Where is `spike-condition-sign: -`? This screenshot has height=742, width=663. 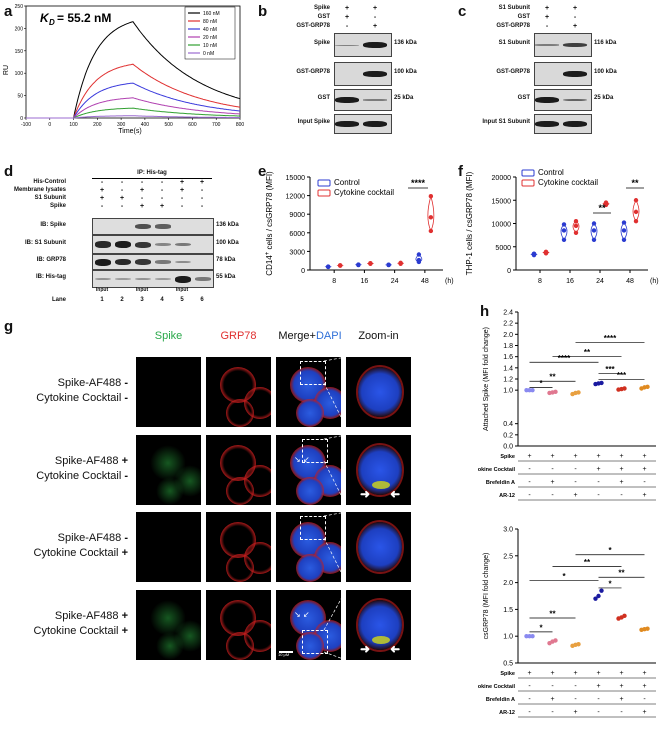
spike-condition-sign: - is located at coordinates (126, 538).